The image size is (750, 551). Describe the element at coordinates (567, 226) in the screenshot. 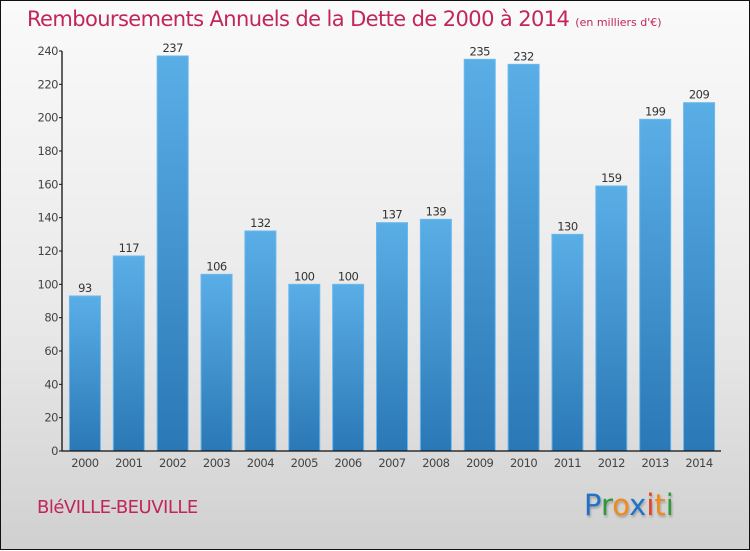

I see `value-label-2011: 130` at that location.